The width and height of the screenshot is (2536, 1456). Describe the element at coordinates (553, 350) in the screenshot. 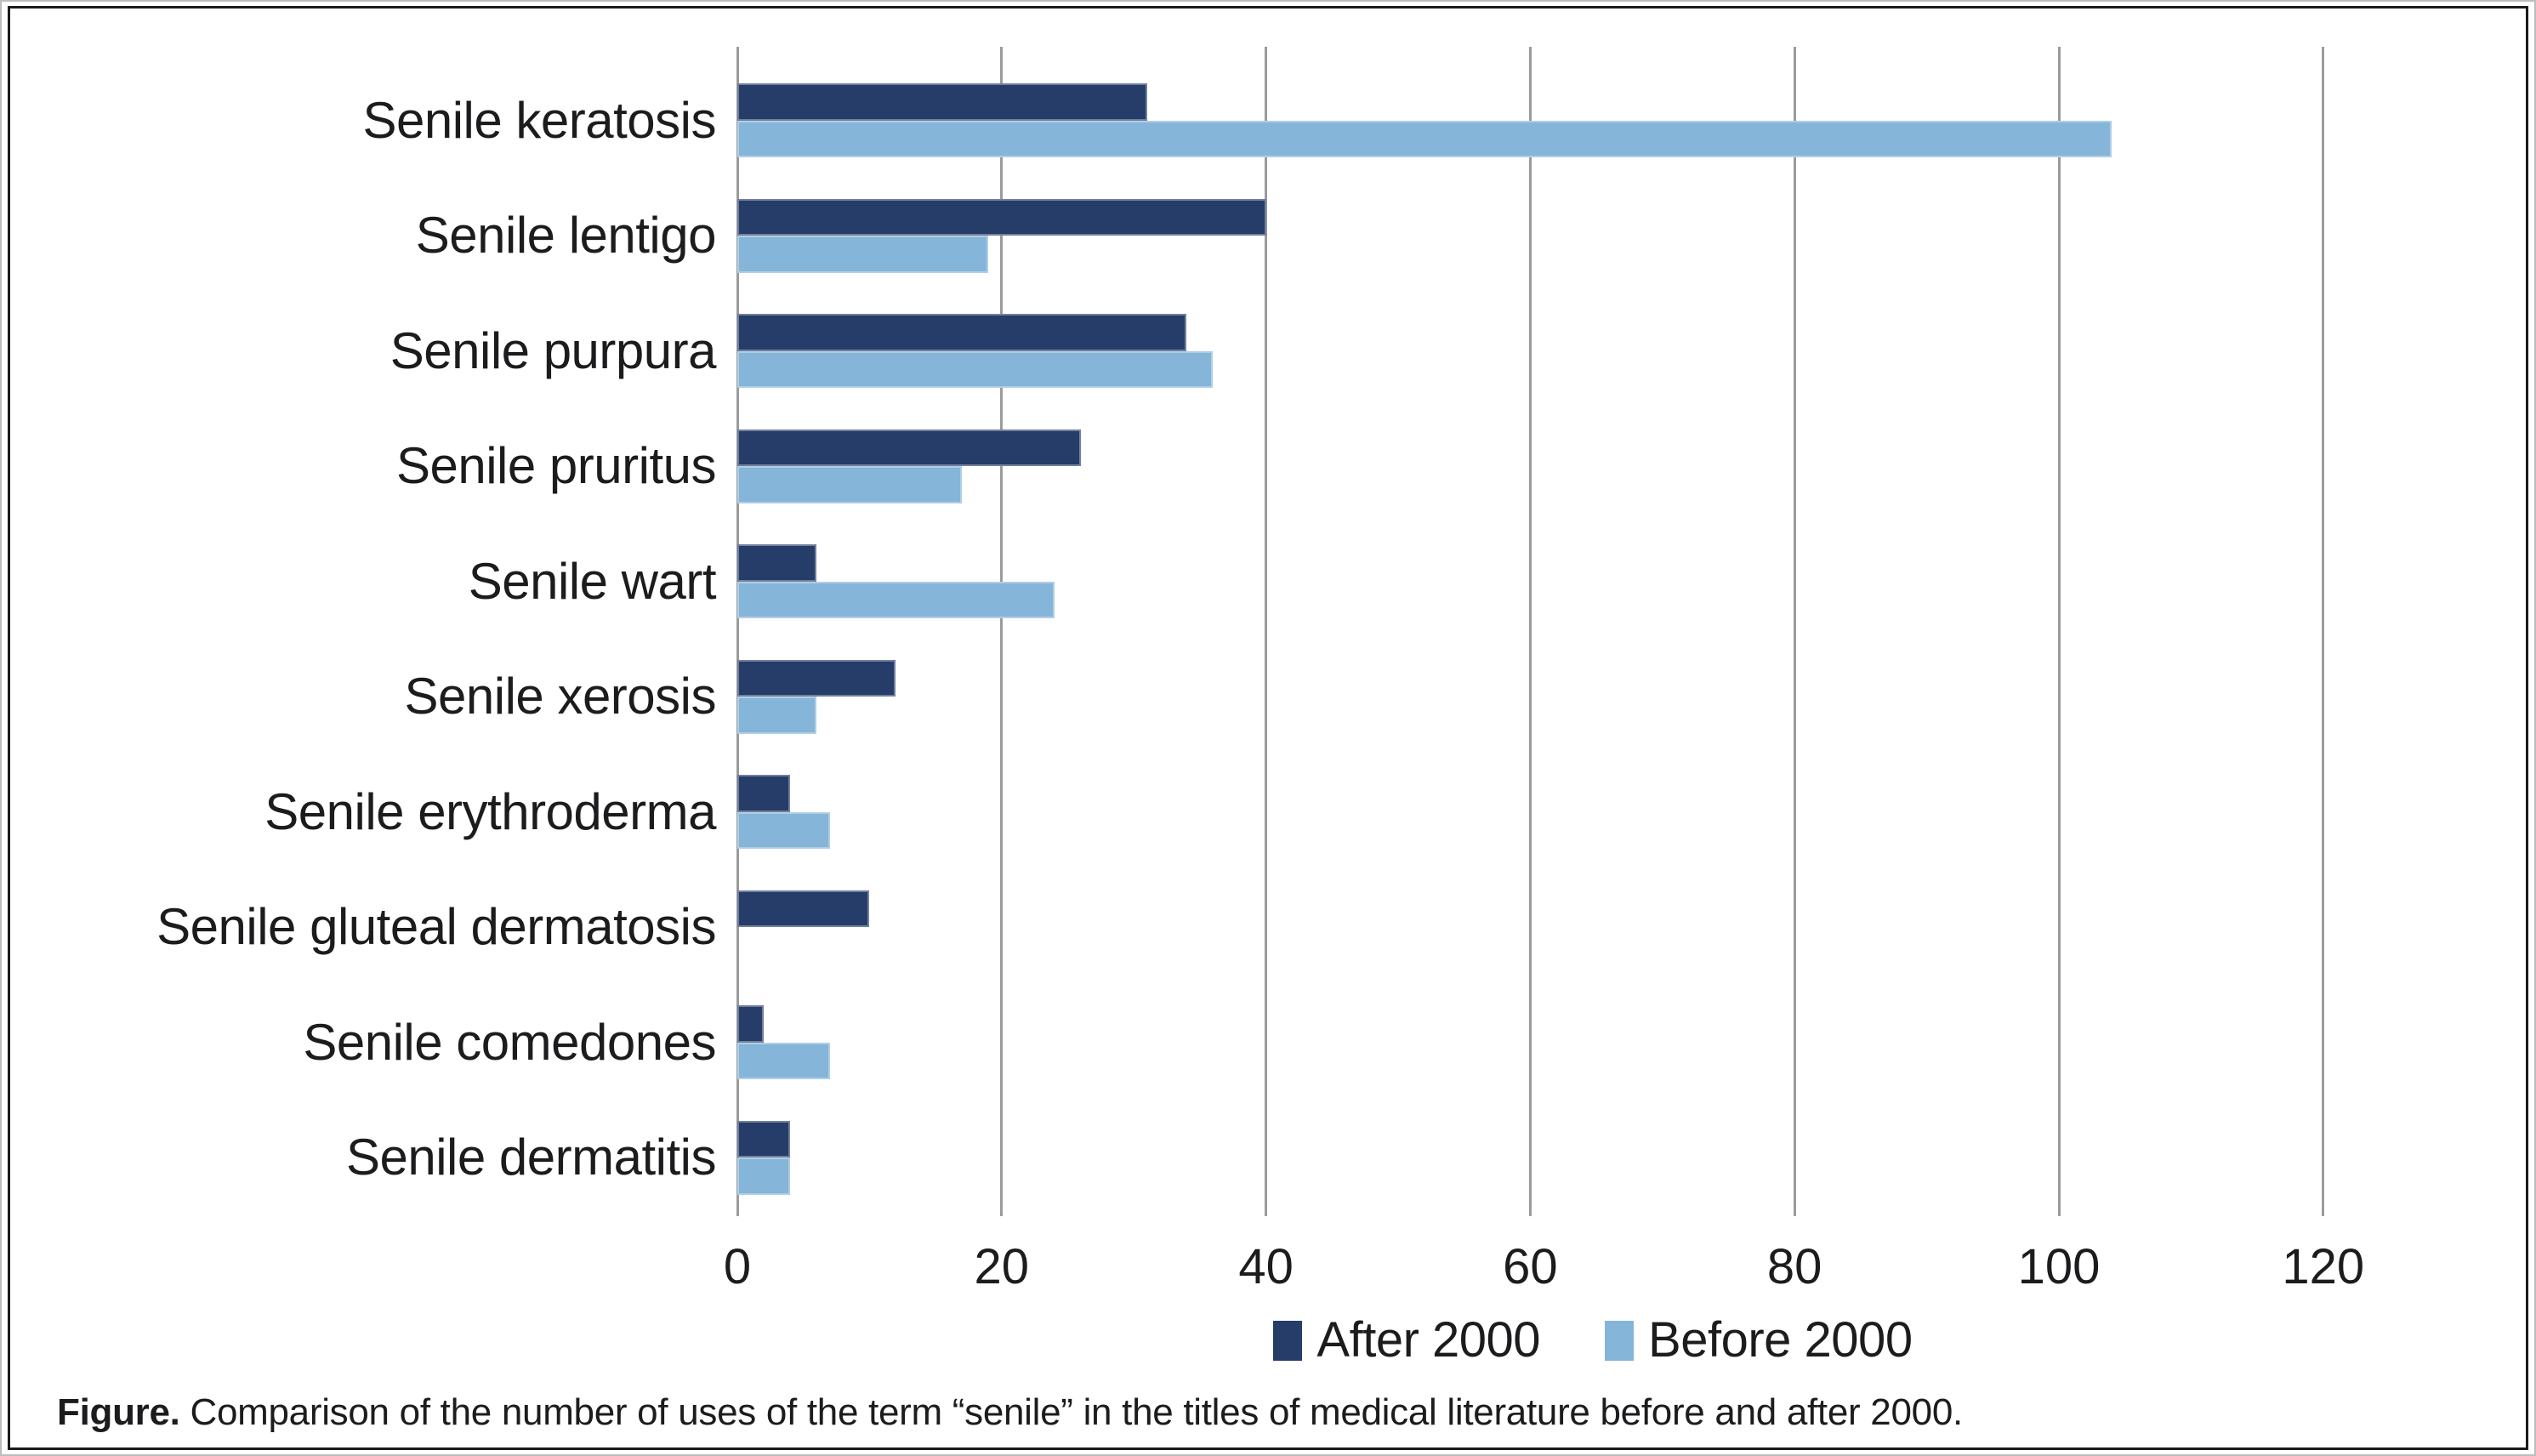

I see `category-label-senile-purpura: Senile purpura` at that location.